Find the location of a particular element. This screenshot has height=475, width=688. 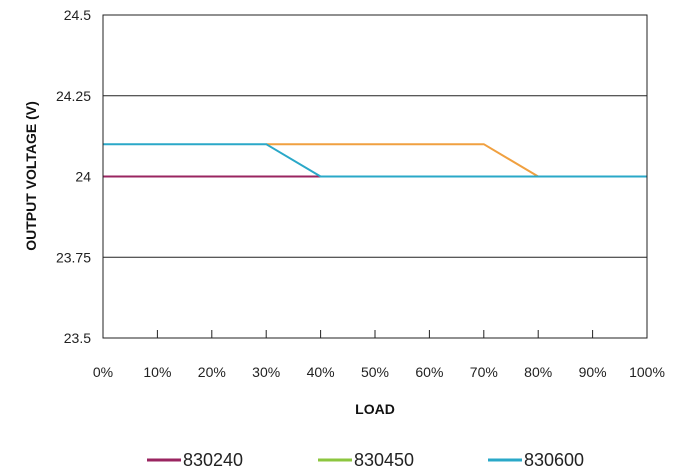

legend-label-830600: 830600 is located at coordinates (554, 460).